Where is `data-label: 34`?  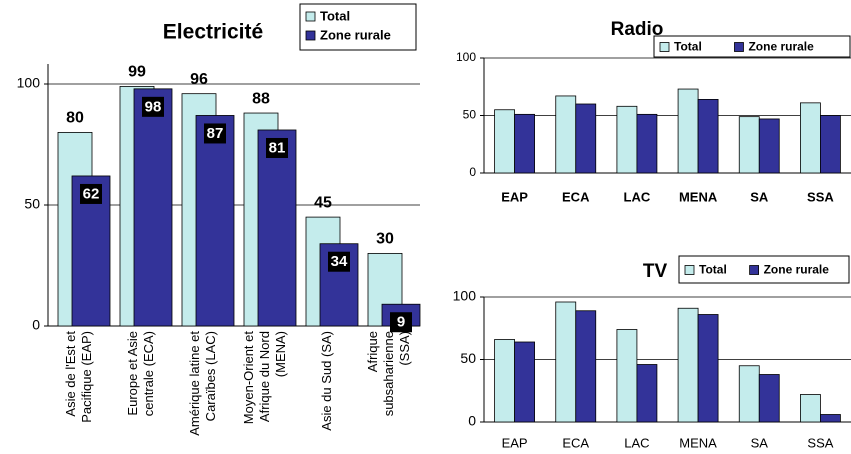 data-label: 34 is located at coordinates (339, 261).